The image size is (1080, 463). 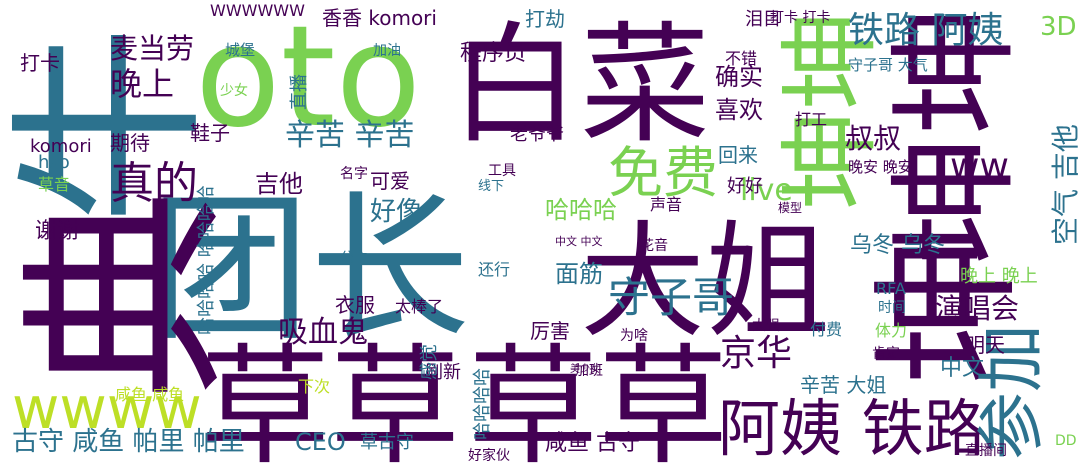 What do you see at coordinates (811, 119) in the screenshot?
I see `word: 打工` at bounding box center [811, 119].